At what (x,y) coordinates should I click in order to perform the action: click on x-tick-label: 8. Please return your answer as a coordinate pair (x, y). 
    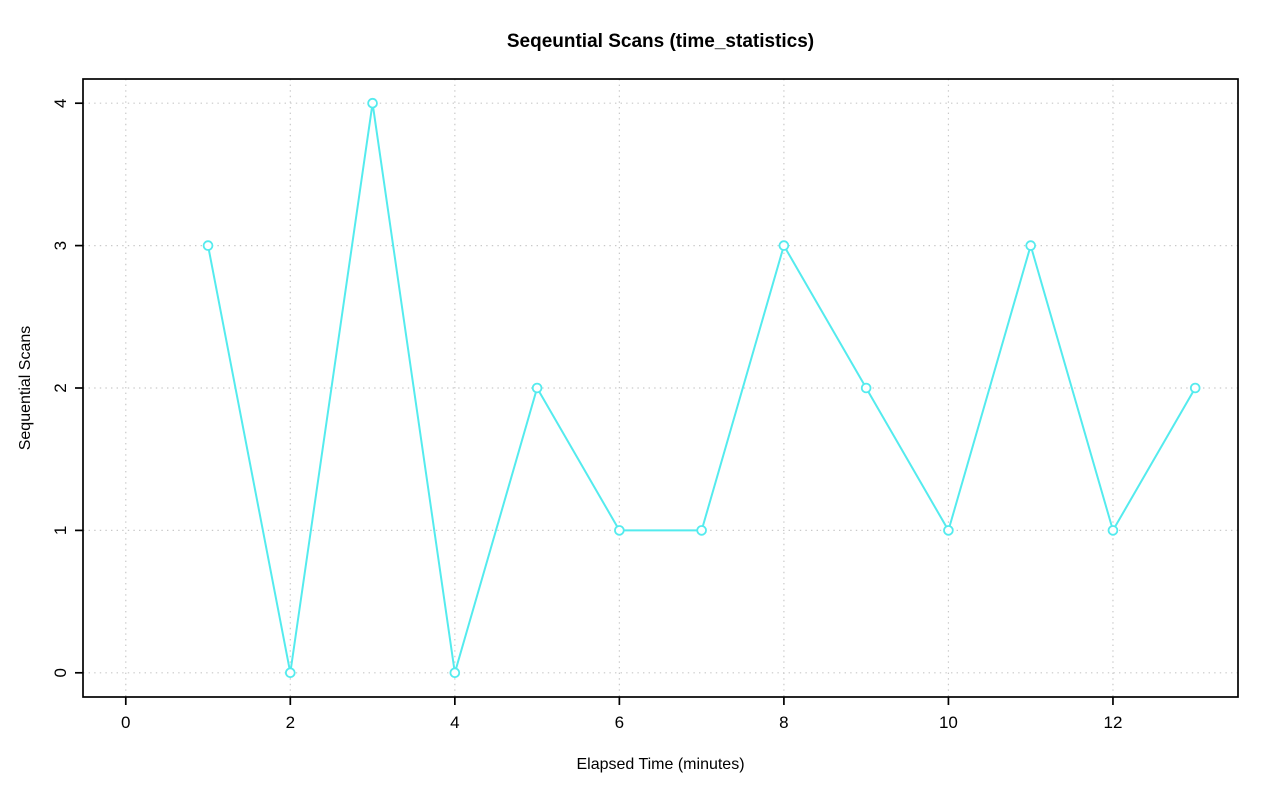
    Looking at the image, I should click on (783, 722).